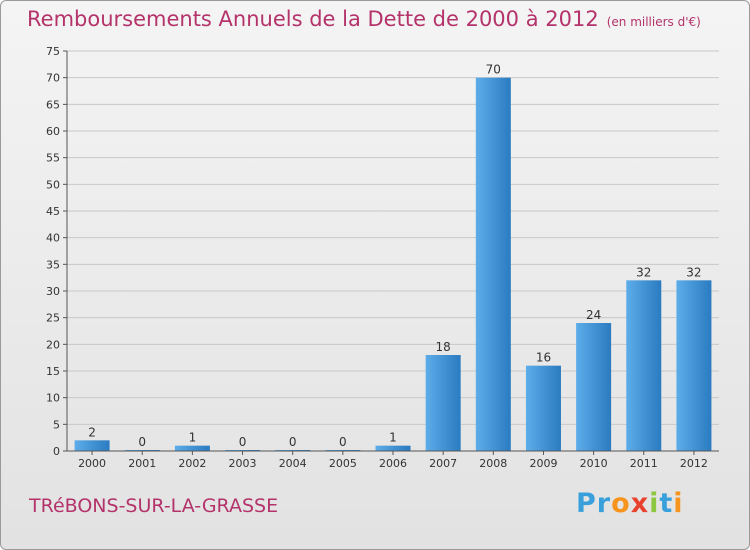 This screenshot has width=750, height=550. I want to click on x-tick-label: 2012, so click(694, 463).